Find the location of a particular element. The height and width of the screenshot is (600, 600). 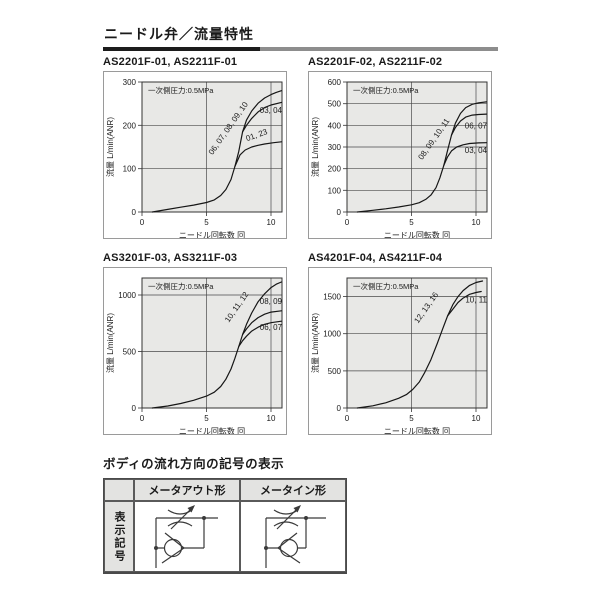

y-tick-label: 600 is located at coordinates (335, 82).